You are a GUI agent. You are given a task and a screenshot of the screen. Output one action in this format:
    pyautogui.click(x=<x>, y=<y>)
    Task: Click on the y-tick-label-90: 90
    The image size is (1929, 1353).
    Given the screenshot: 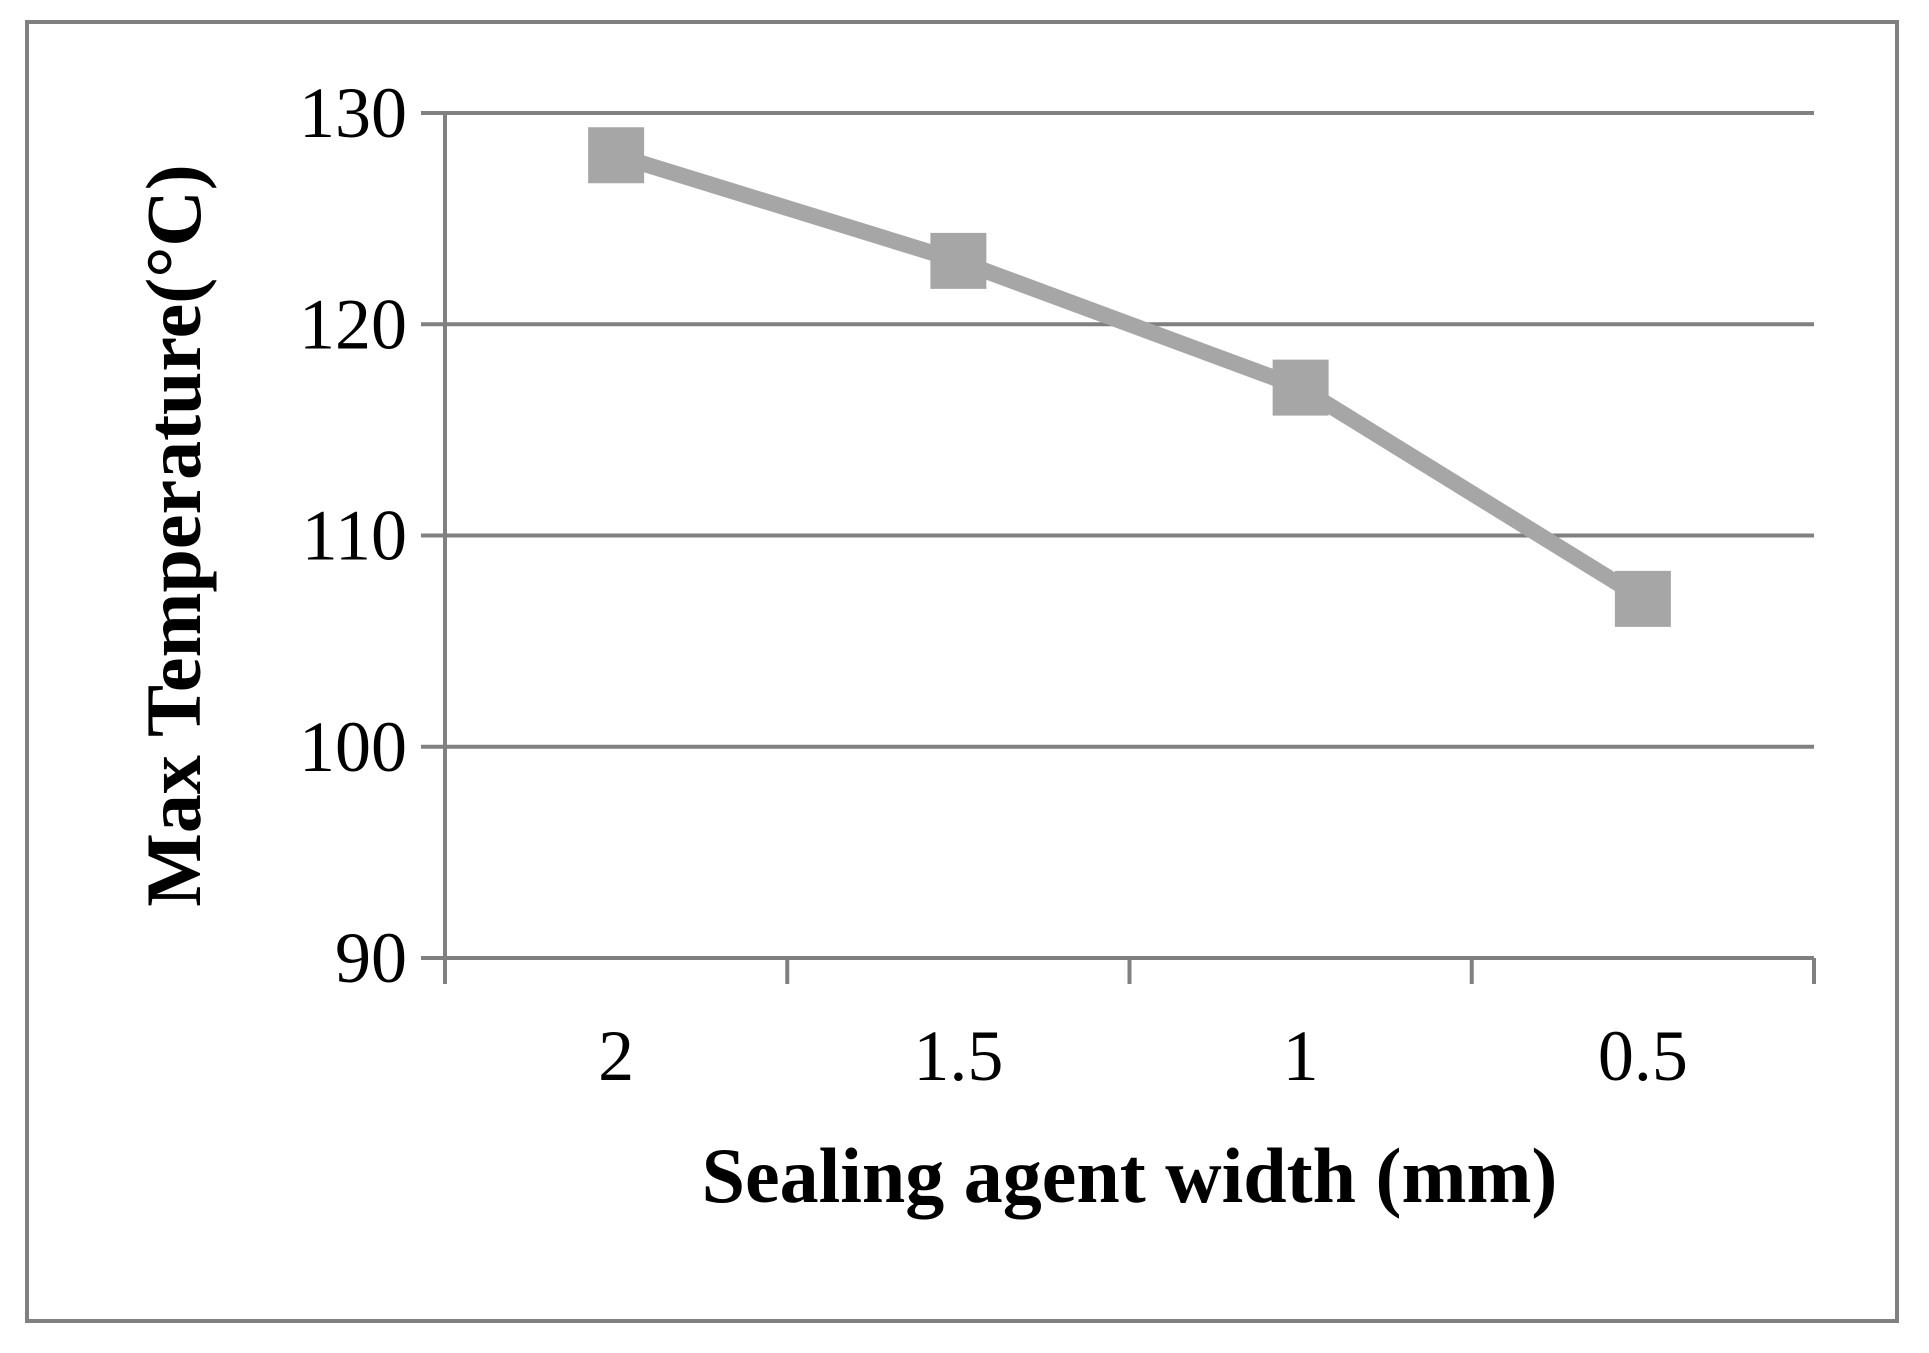 What is the action you would take?
    pyautogui.click(x=371, y=958)
    